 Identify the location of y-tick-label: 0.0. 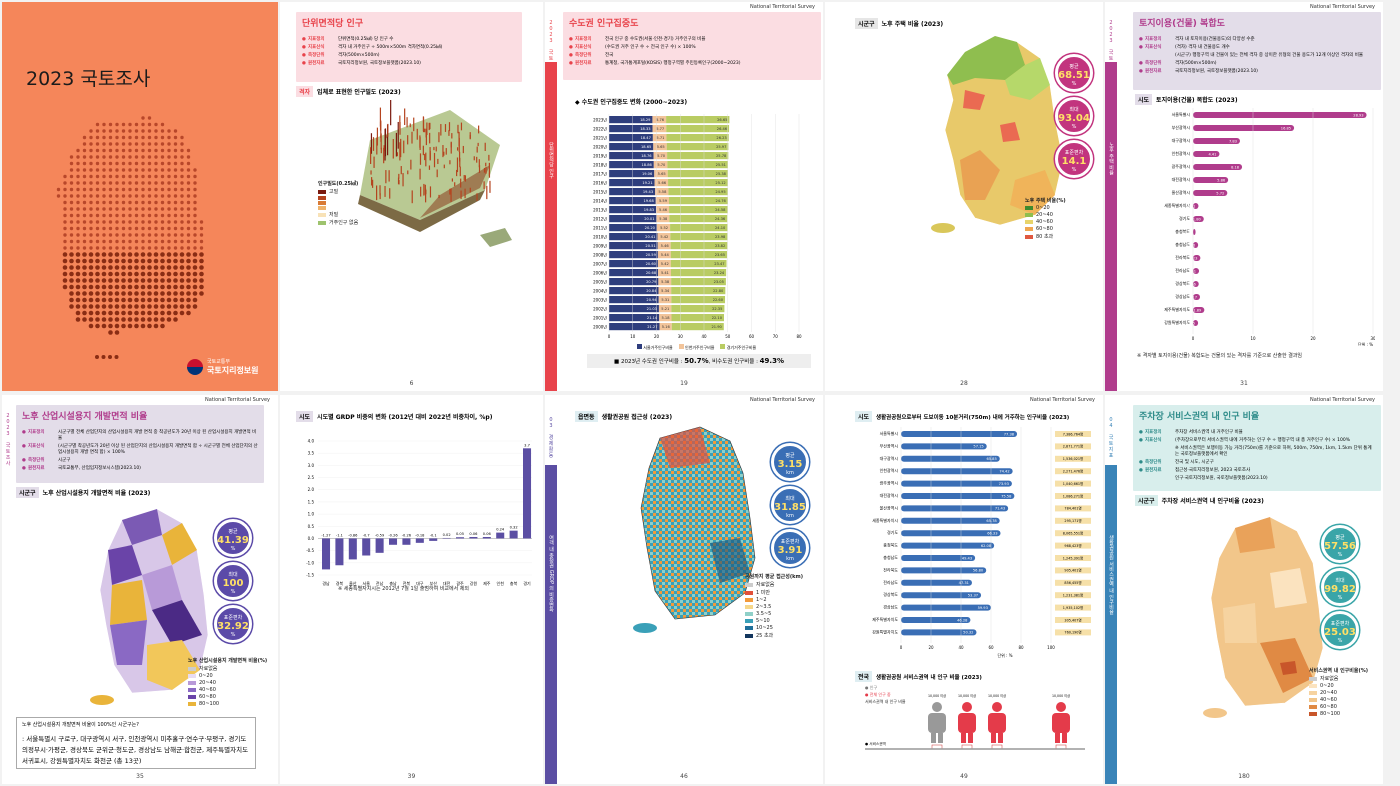
(311, 538).